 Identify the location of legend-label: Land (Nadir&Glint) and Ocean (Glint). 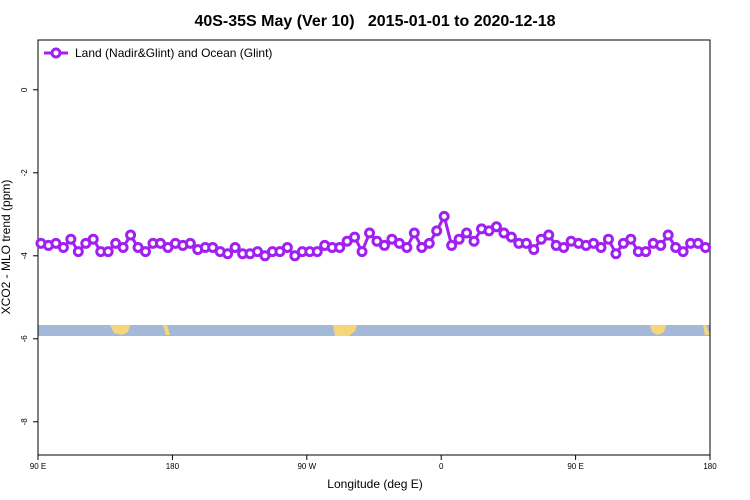
(173, 53).